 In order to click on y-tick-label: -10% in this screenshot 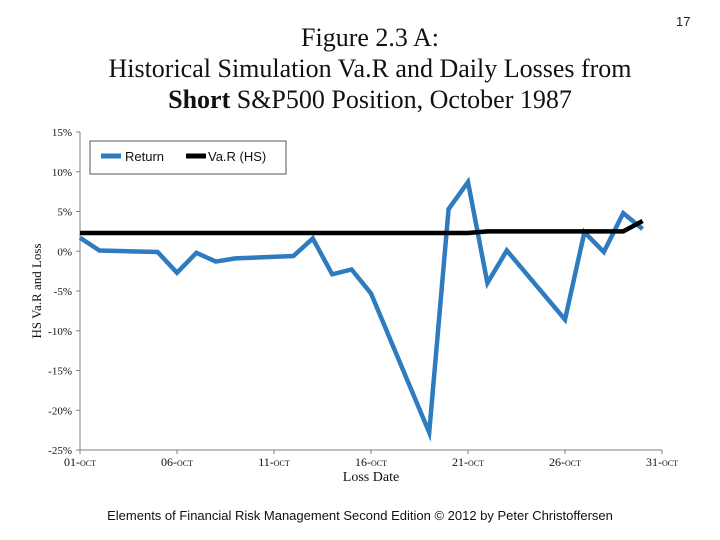, I will do `click(60, 332)`.